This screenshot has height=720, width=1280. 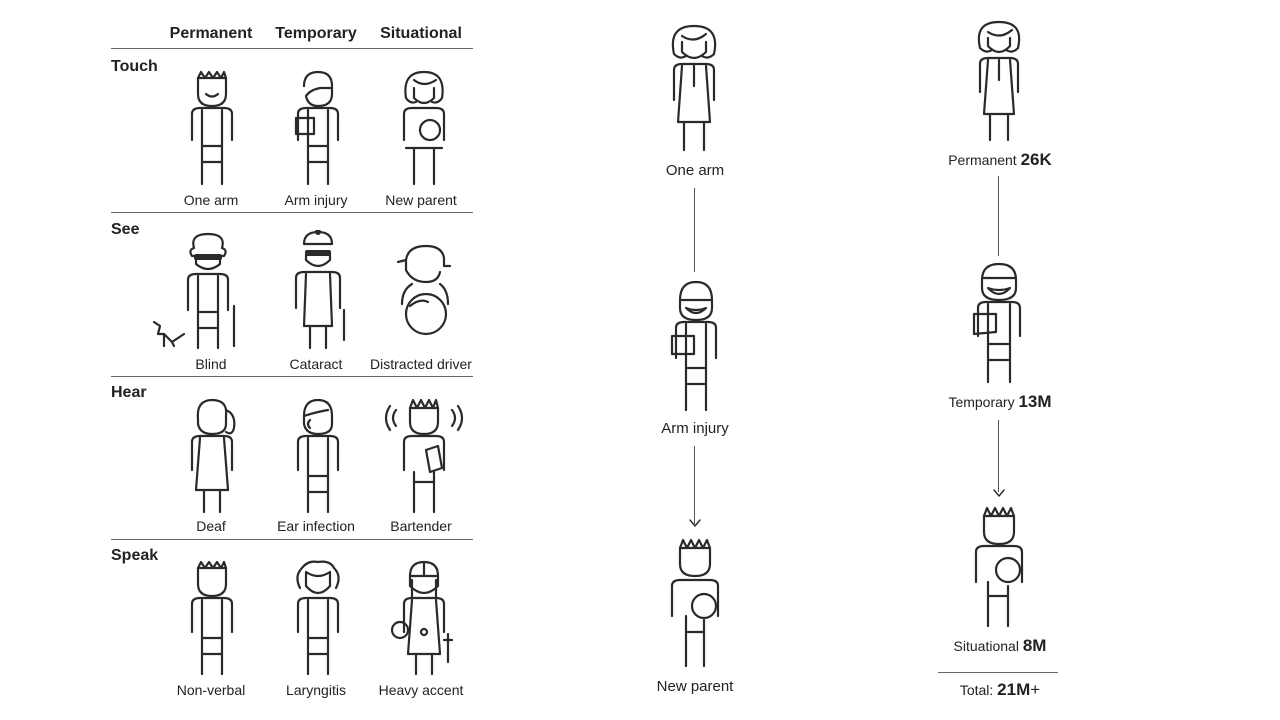 What do you see at coordinates (421, 364) in the screenshot?
I see `caption-distracted-driver: Distracted driver` at bounding box center [421, 364].